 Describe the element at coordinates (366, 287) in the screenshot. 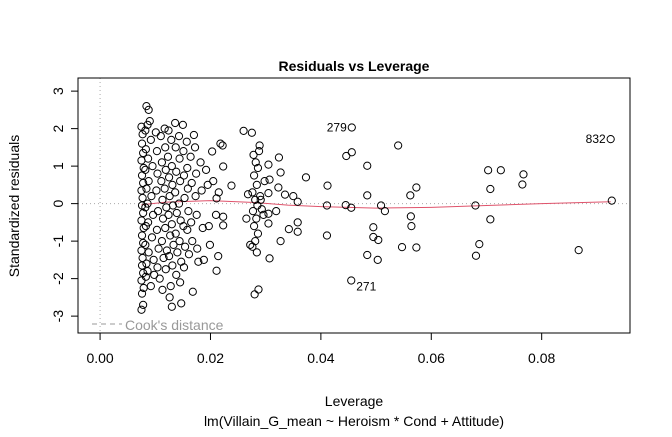

I see `point-label-271: 271` at that location.